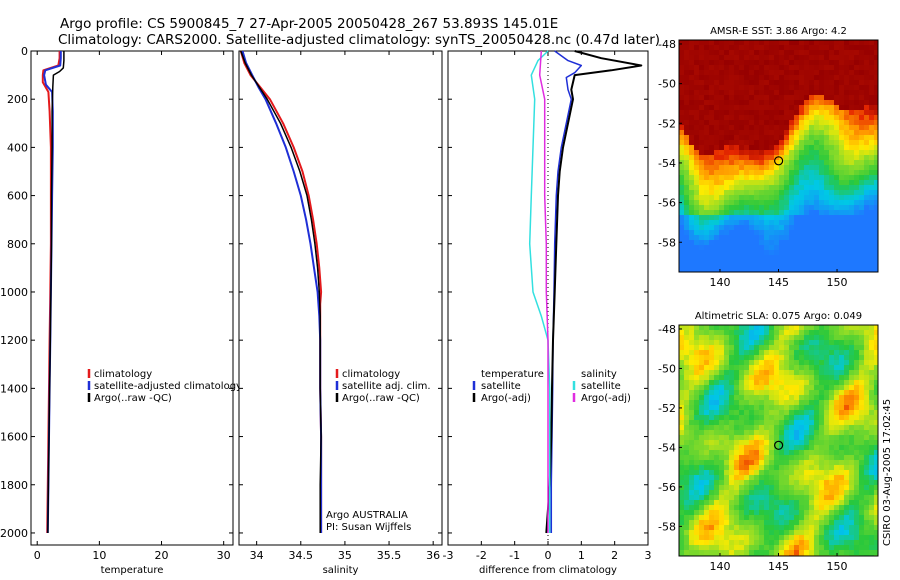  Describe the element at coordinates (37, 555) in the screenshot. I see `x-tick-label: 0` at that location.